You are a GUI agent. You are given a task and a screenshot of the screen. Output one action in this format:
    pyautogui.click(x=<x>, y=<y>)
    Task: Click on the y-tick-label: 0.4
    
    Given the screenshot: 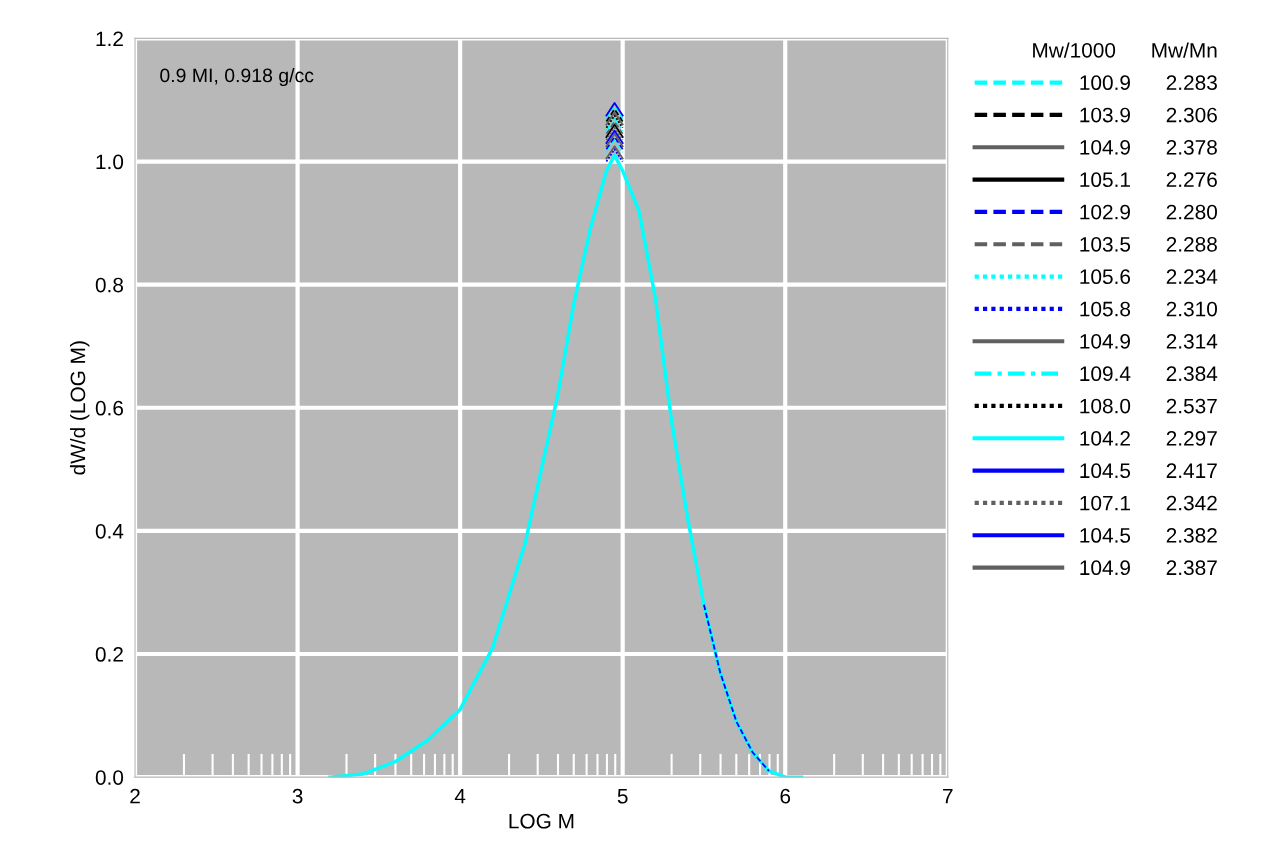 What is the action you would take?
    pyautogui.click(x=109, y=531)
    